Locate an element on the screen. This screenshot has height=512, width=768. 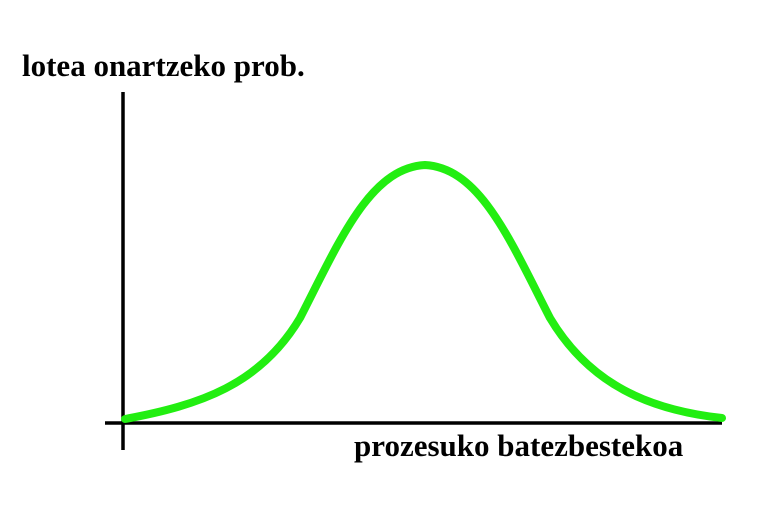
y-axis-label: lotea onartzeko prob. is located at coordinates (163, 65).